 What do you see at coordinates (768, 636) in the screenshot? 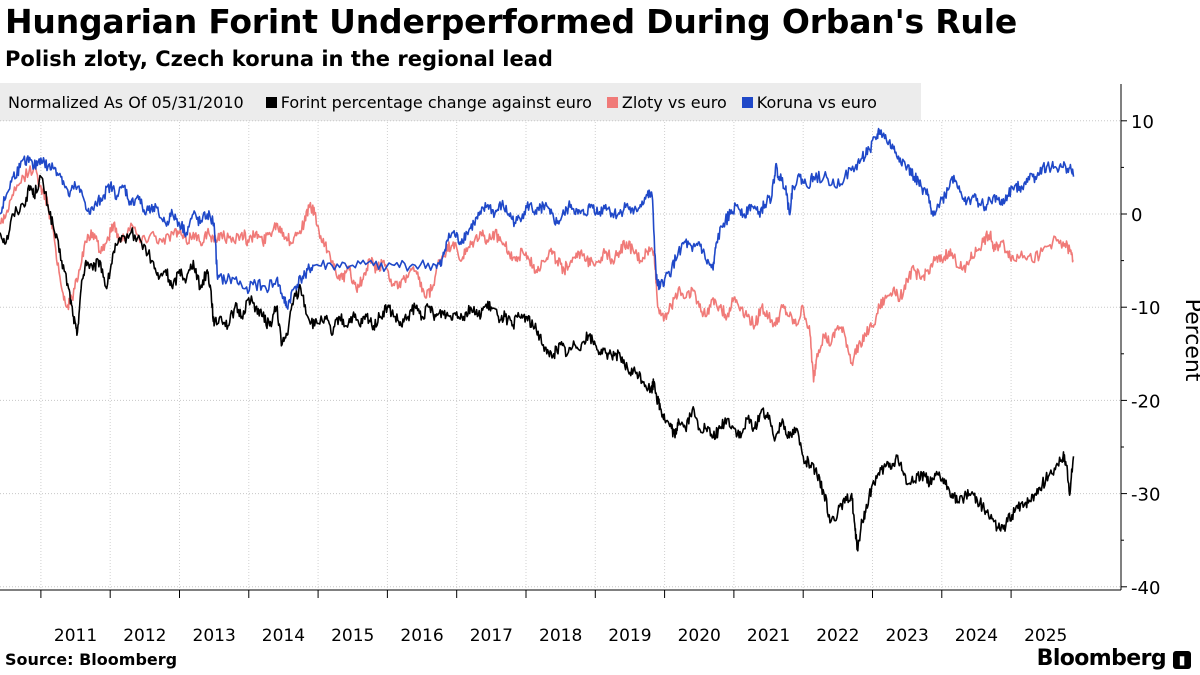
I see `x-tick-label: 2021` at bounding box center [768, 636].